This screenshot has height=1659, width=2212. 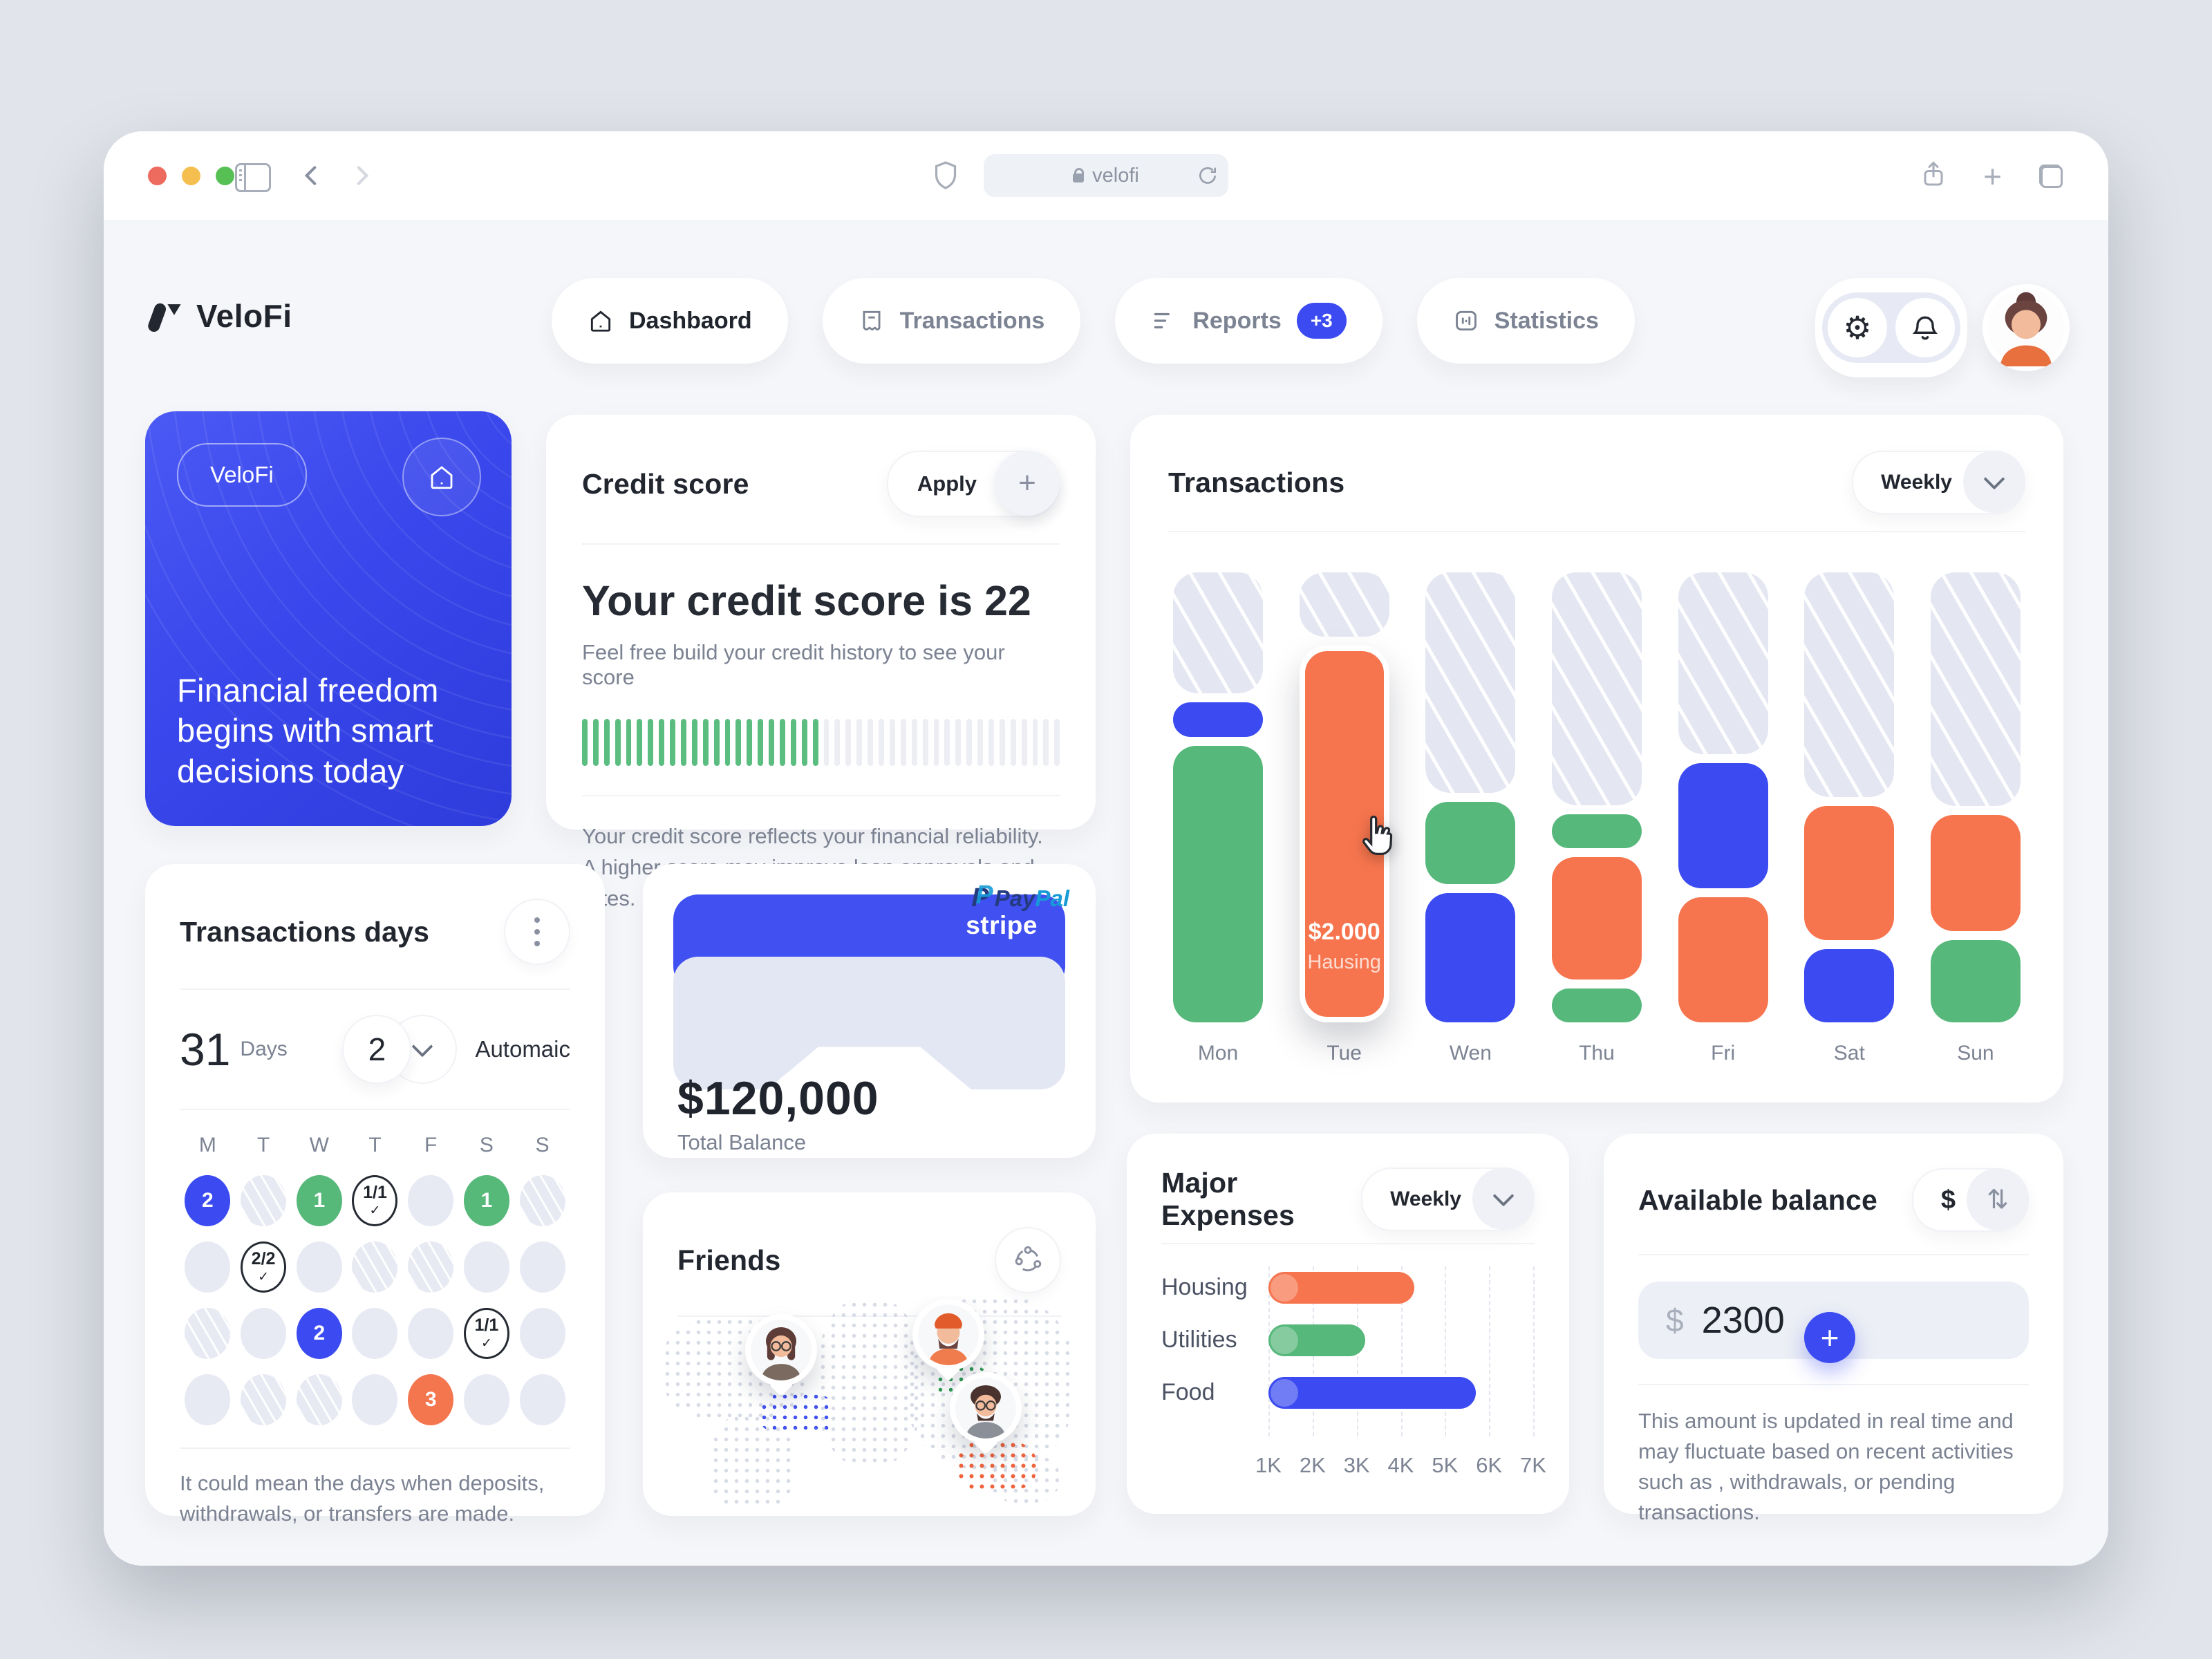 I want to click on browser-toolbar: velofi +, so click(x=1106, y=175).